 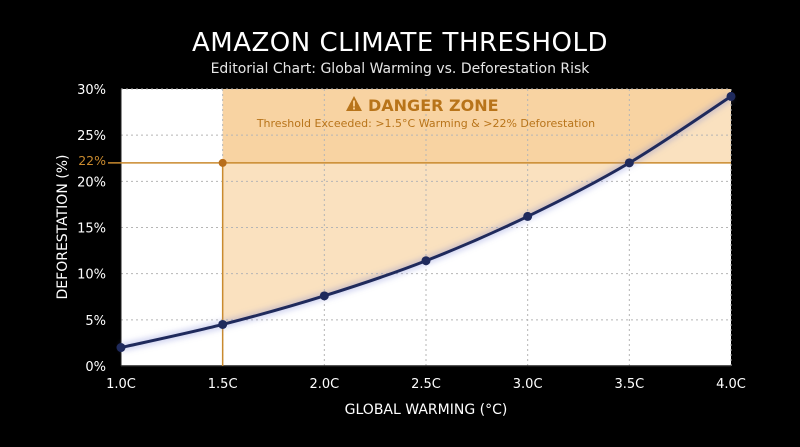 I want to click on chart-title: AMAZON CLIMATE THRESHOLD, so click(x=400, y=43).